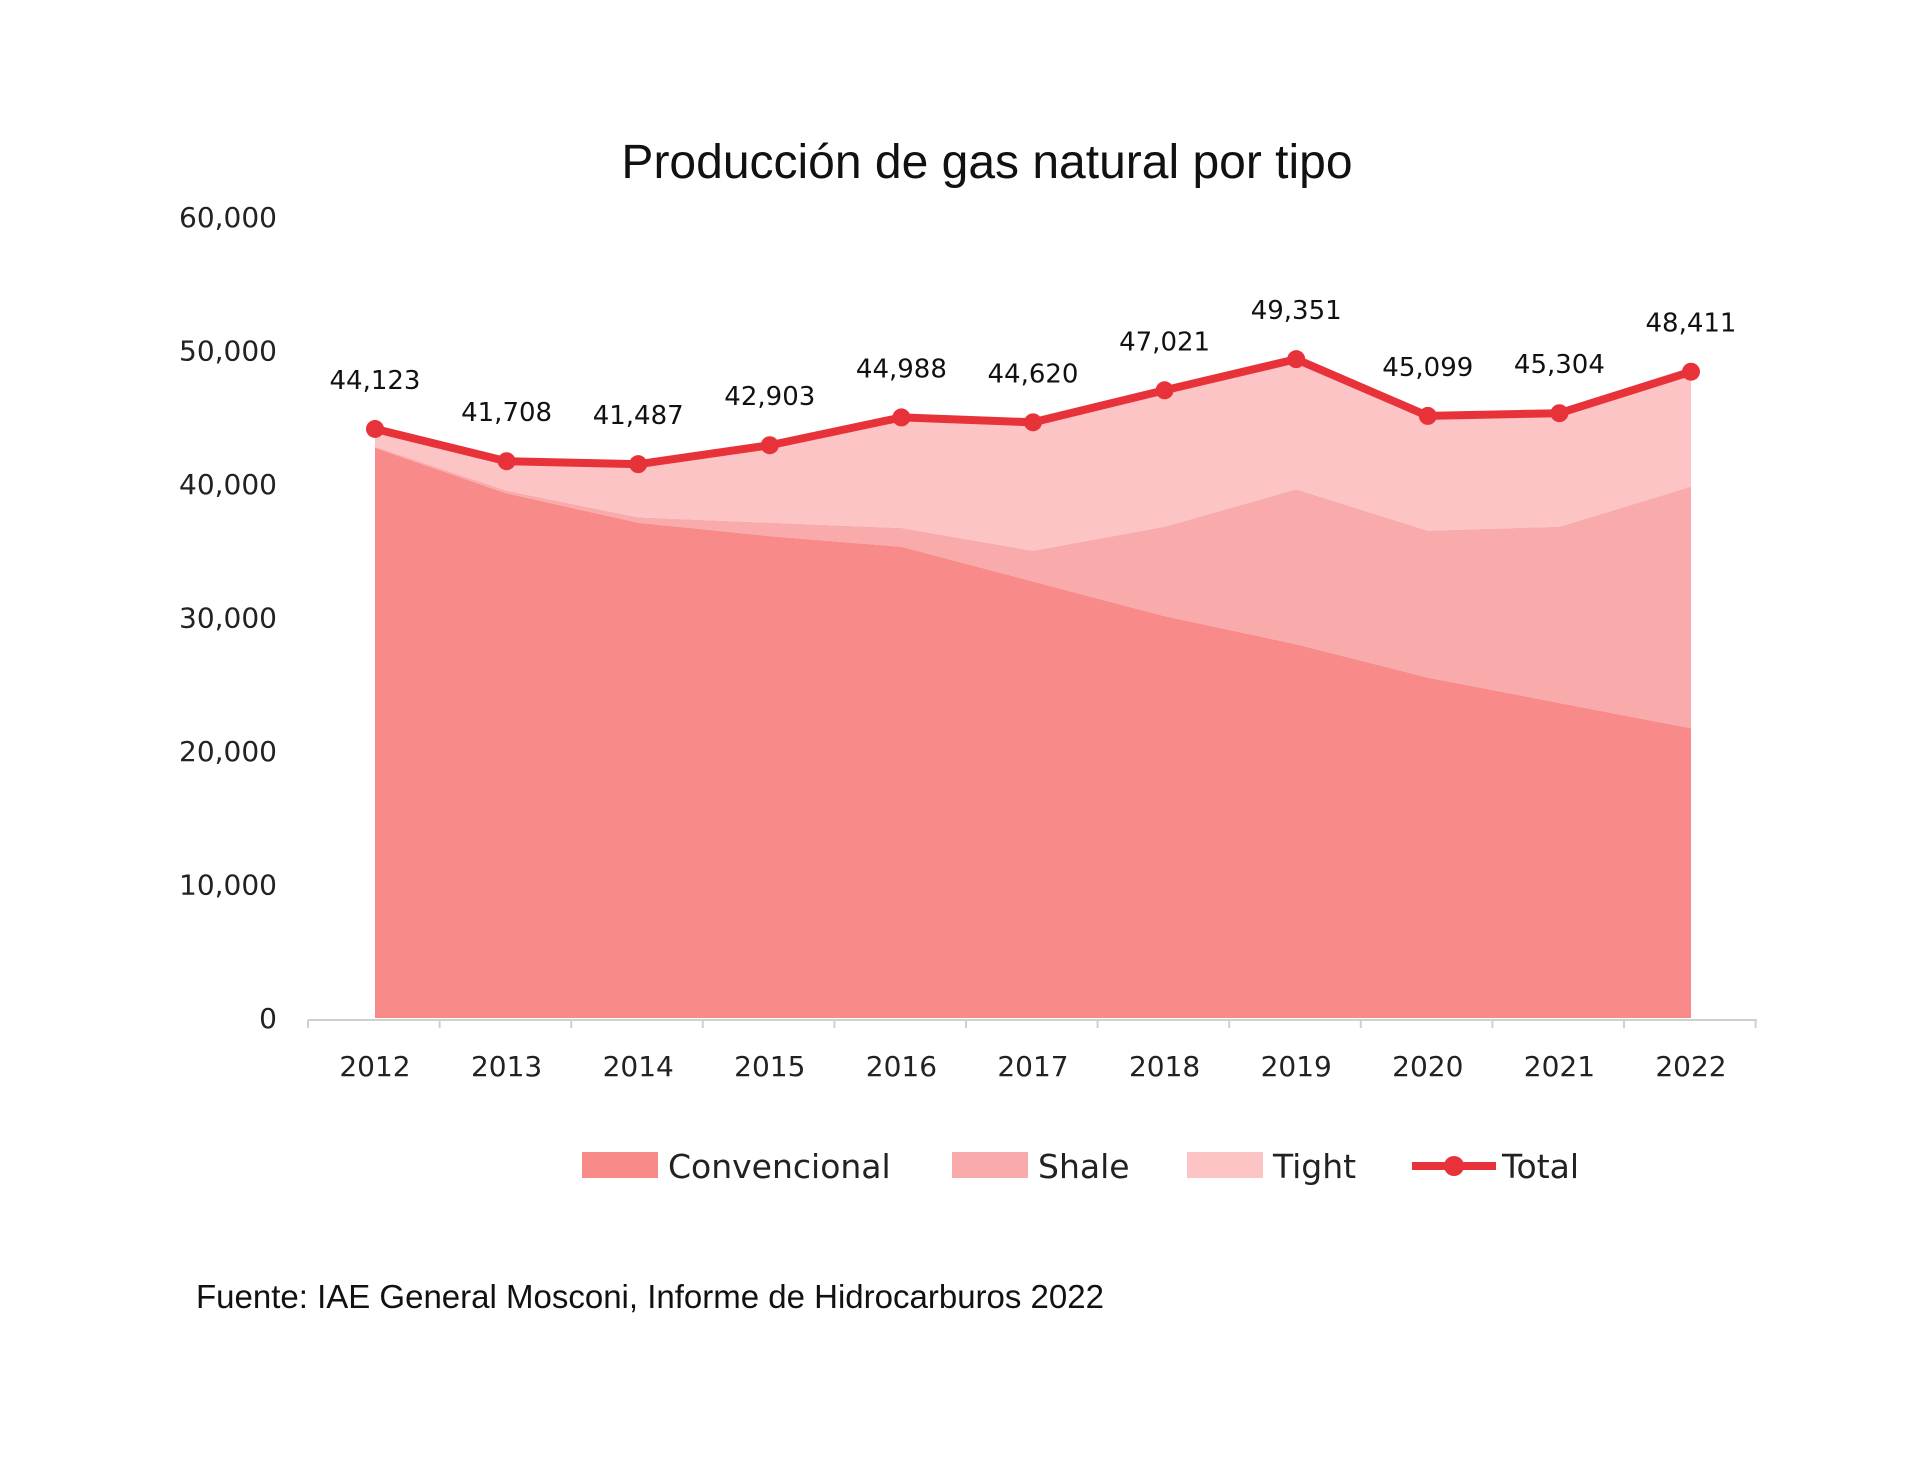  I want to click on legend-item-convencional: Convencional, so click(736, 1166).